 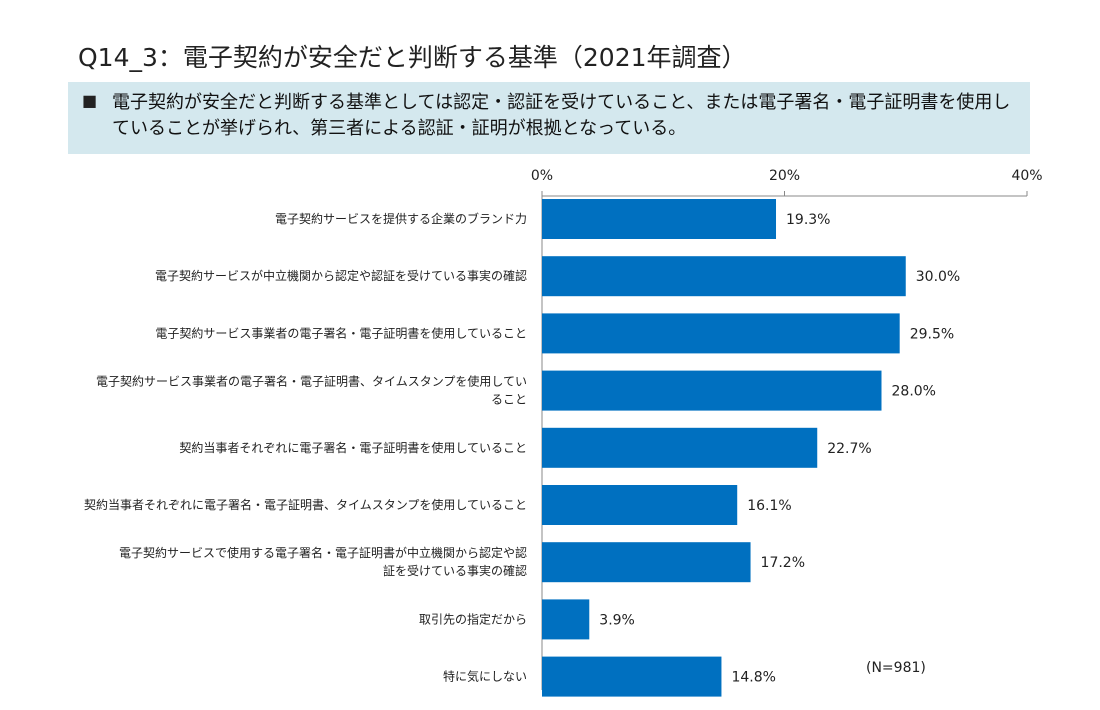 What do you see at coordinates (323, 552) in the screenshot?
I see `category-label: 電子契約サービスで使用する電子署名・電子証明書が中立機関から認定や認` at bounding box center [323, 552].